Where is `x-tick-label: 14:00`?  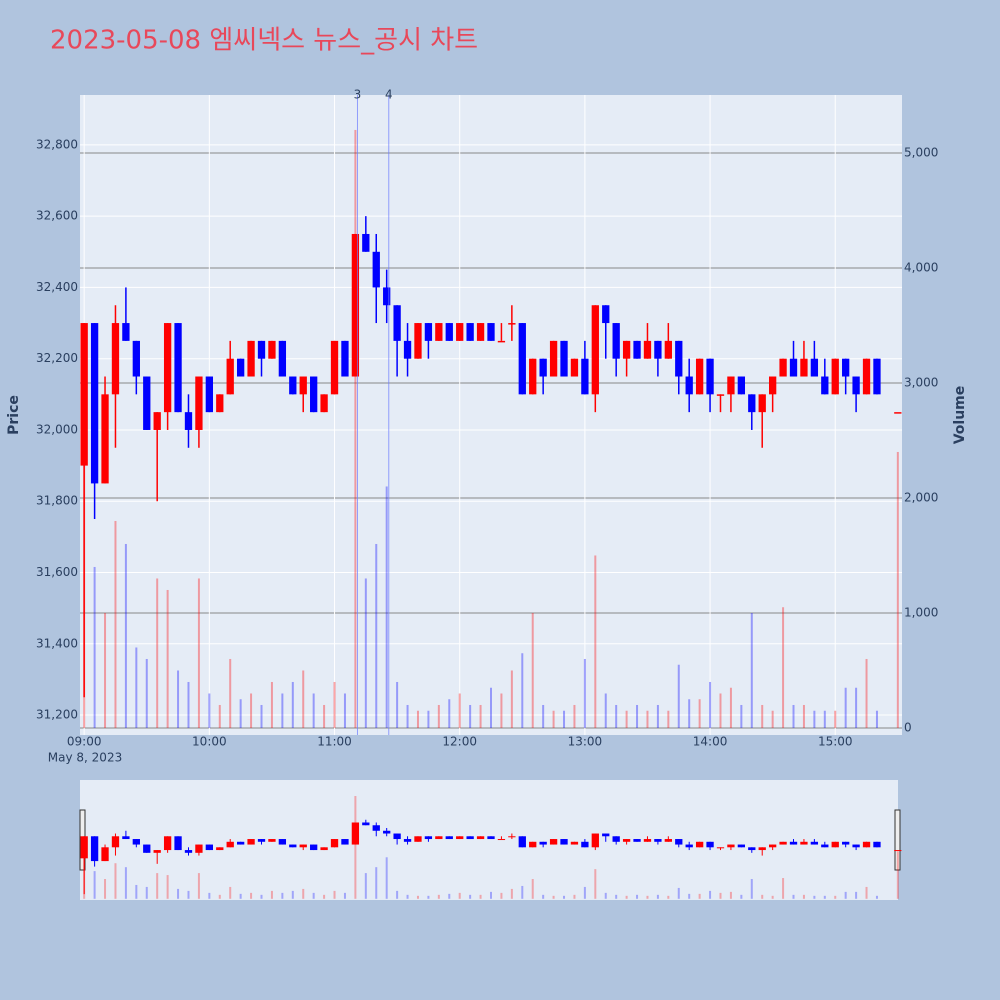 x-tick-label: 14:00 is located at coordinates (710, 742).